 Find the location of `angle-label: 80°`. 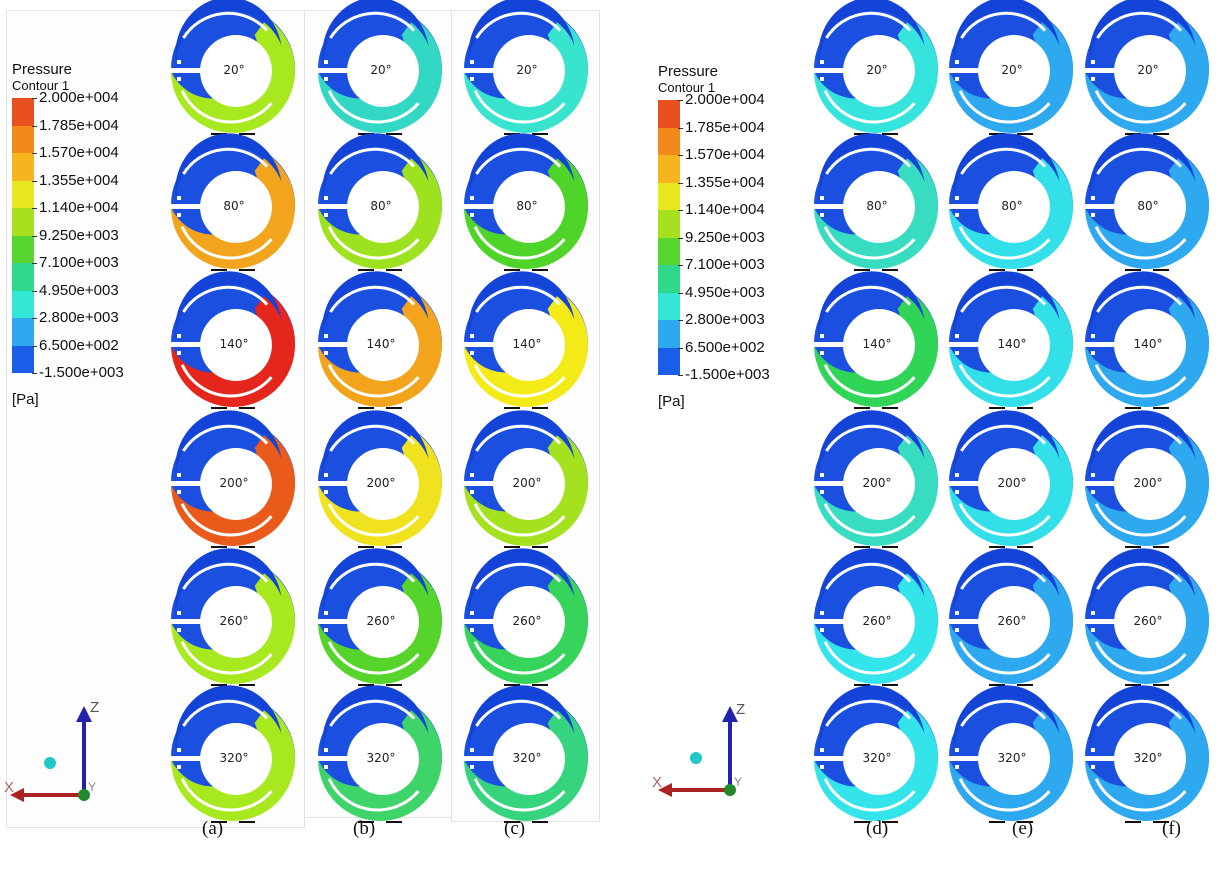

angle-label: 80° is located at coordinates (1011, 206).